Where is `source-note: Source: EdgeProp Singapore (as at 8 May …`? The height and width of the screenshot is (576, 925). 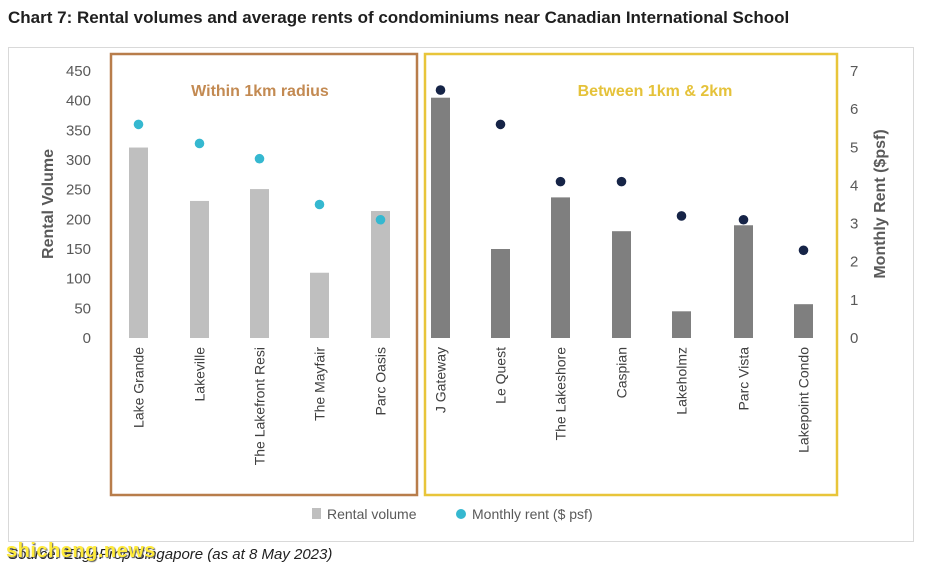 source-note: Source: EdgeProp Singapore (as at 8 May … is located at coordinates (170, 554).